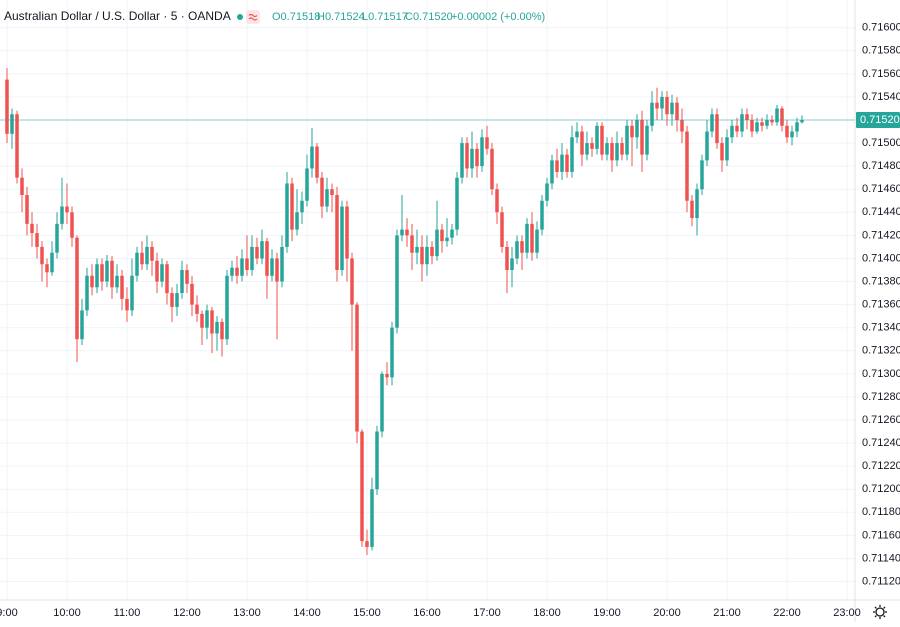  What do you see at coordinates (881, 558) in the screenshot?
I see `y-tick-label: 0.71140` at bounding box center [881, 558].